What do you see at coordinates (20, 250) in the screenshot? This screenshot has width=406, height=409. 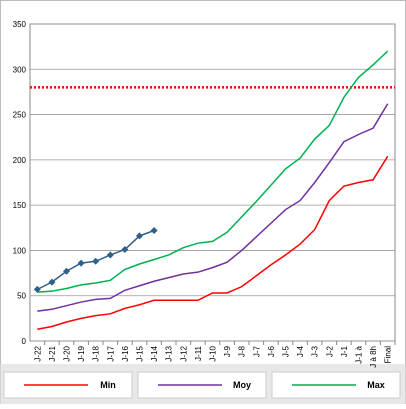 I see `y-tick-label: 100` at bounding box center [20, 250].